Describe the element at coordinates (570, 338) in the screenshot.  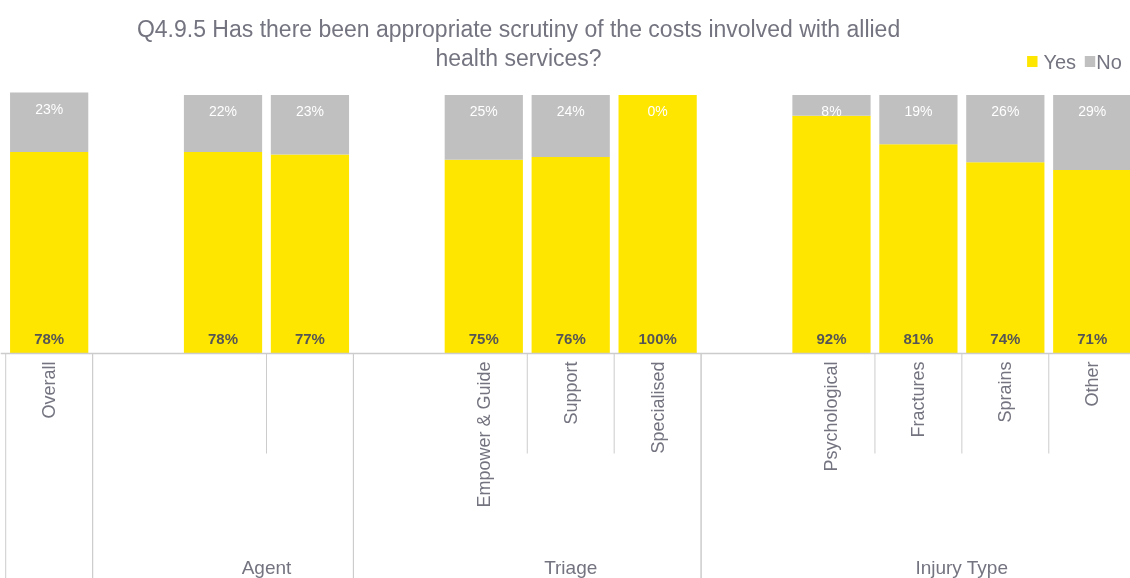
I see `data-label: 76%` at that location.